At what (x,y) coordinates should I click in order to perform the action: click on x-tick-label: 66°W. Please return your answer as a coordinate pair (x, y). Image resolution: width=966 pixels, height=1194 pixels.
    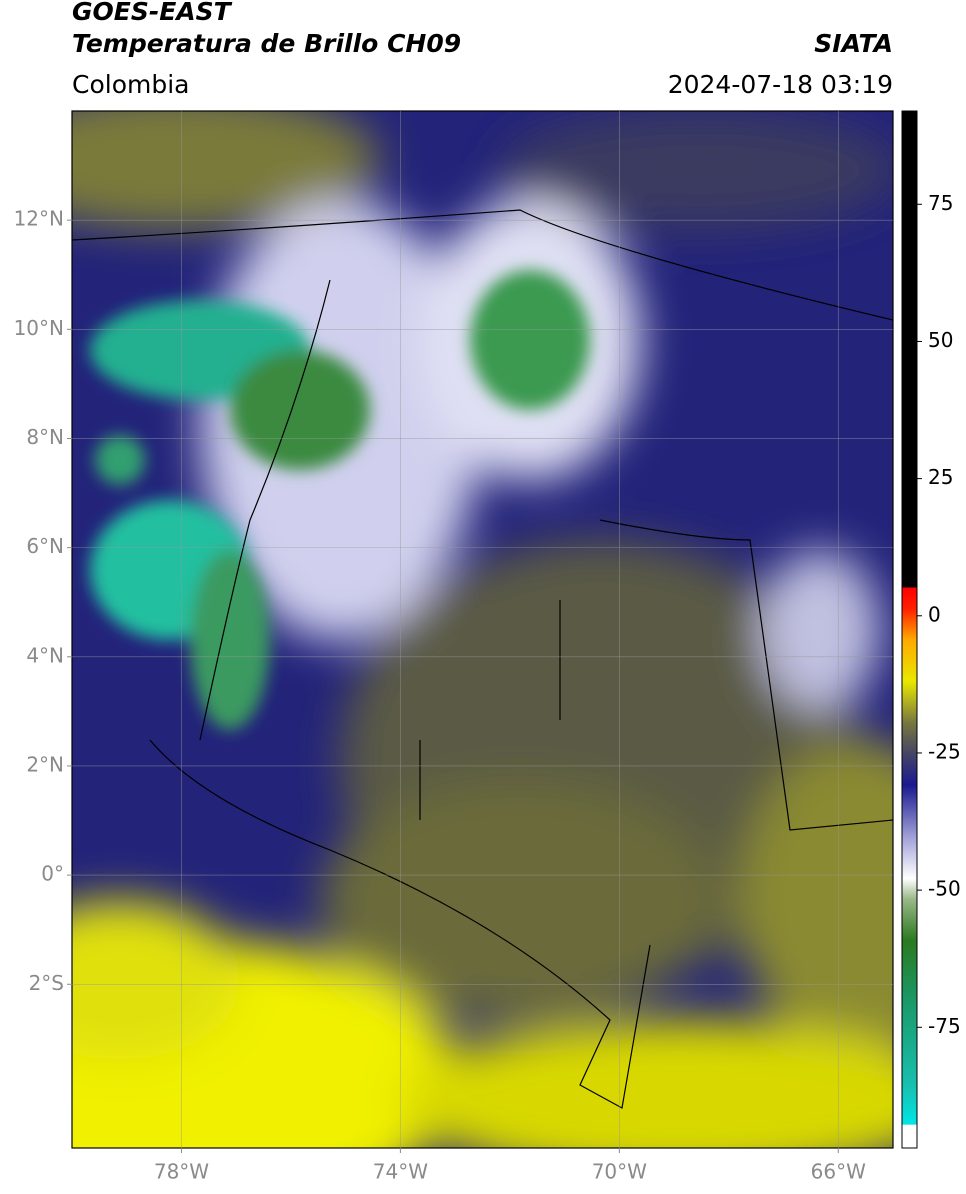
    Looking at the image, I should click on (838, 1172).